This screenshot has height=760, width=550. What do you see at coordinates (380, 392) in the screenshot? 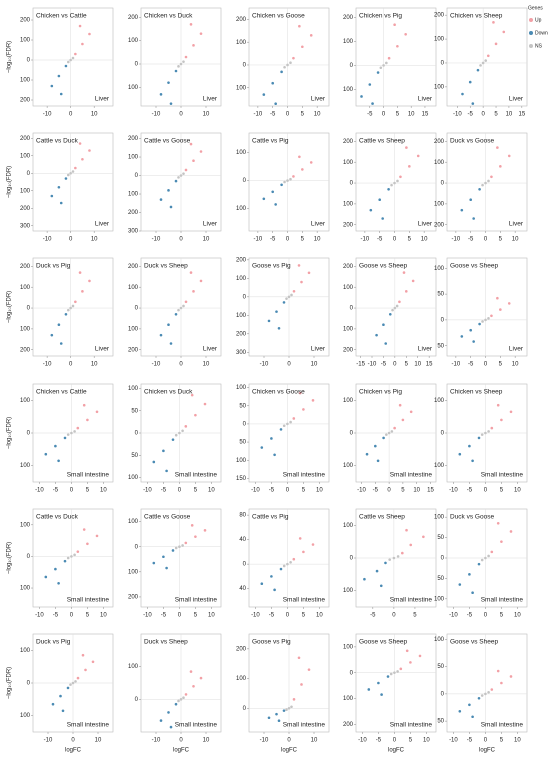
I see `panel-title: Chicken vs Pig` at bounding box center [380, 392].